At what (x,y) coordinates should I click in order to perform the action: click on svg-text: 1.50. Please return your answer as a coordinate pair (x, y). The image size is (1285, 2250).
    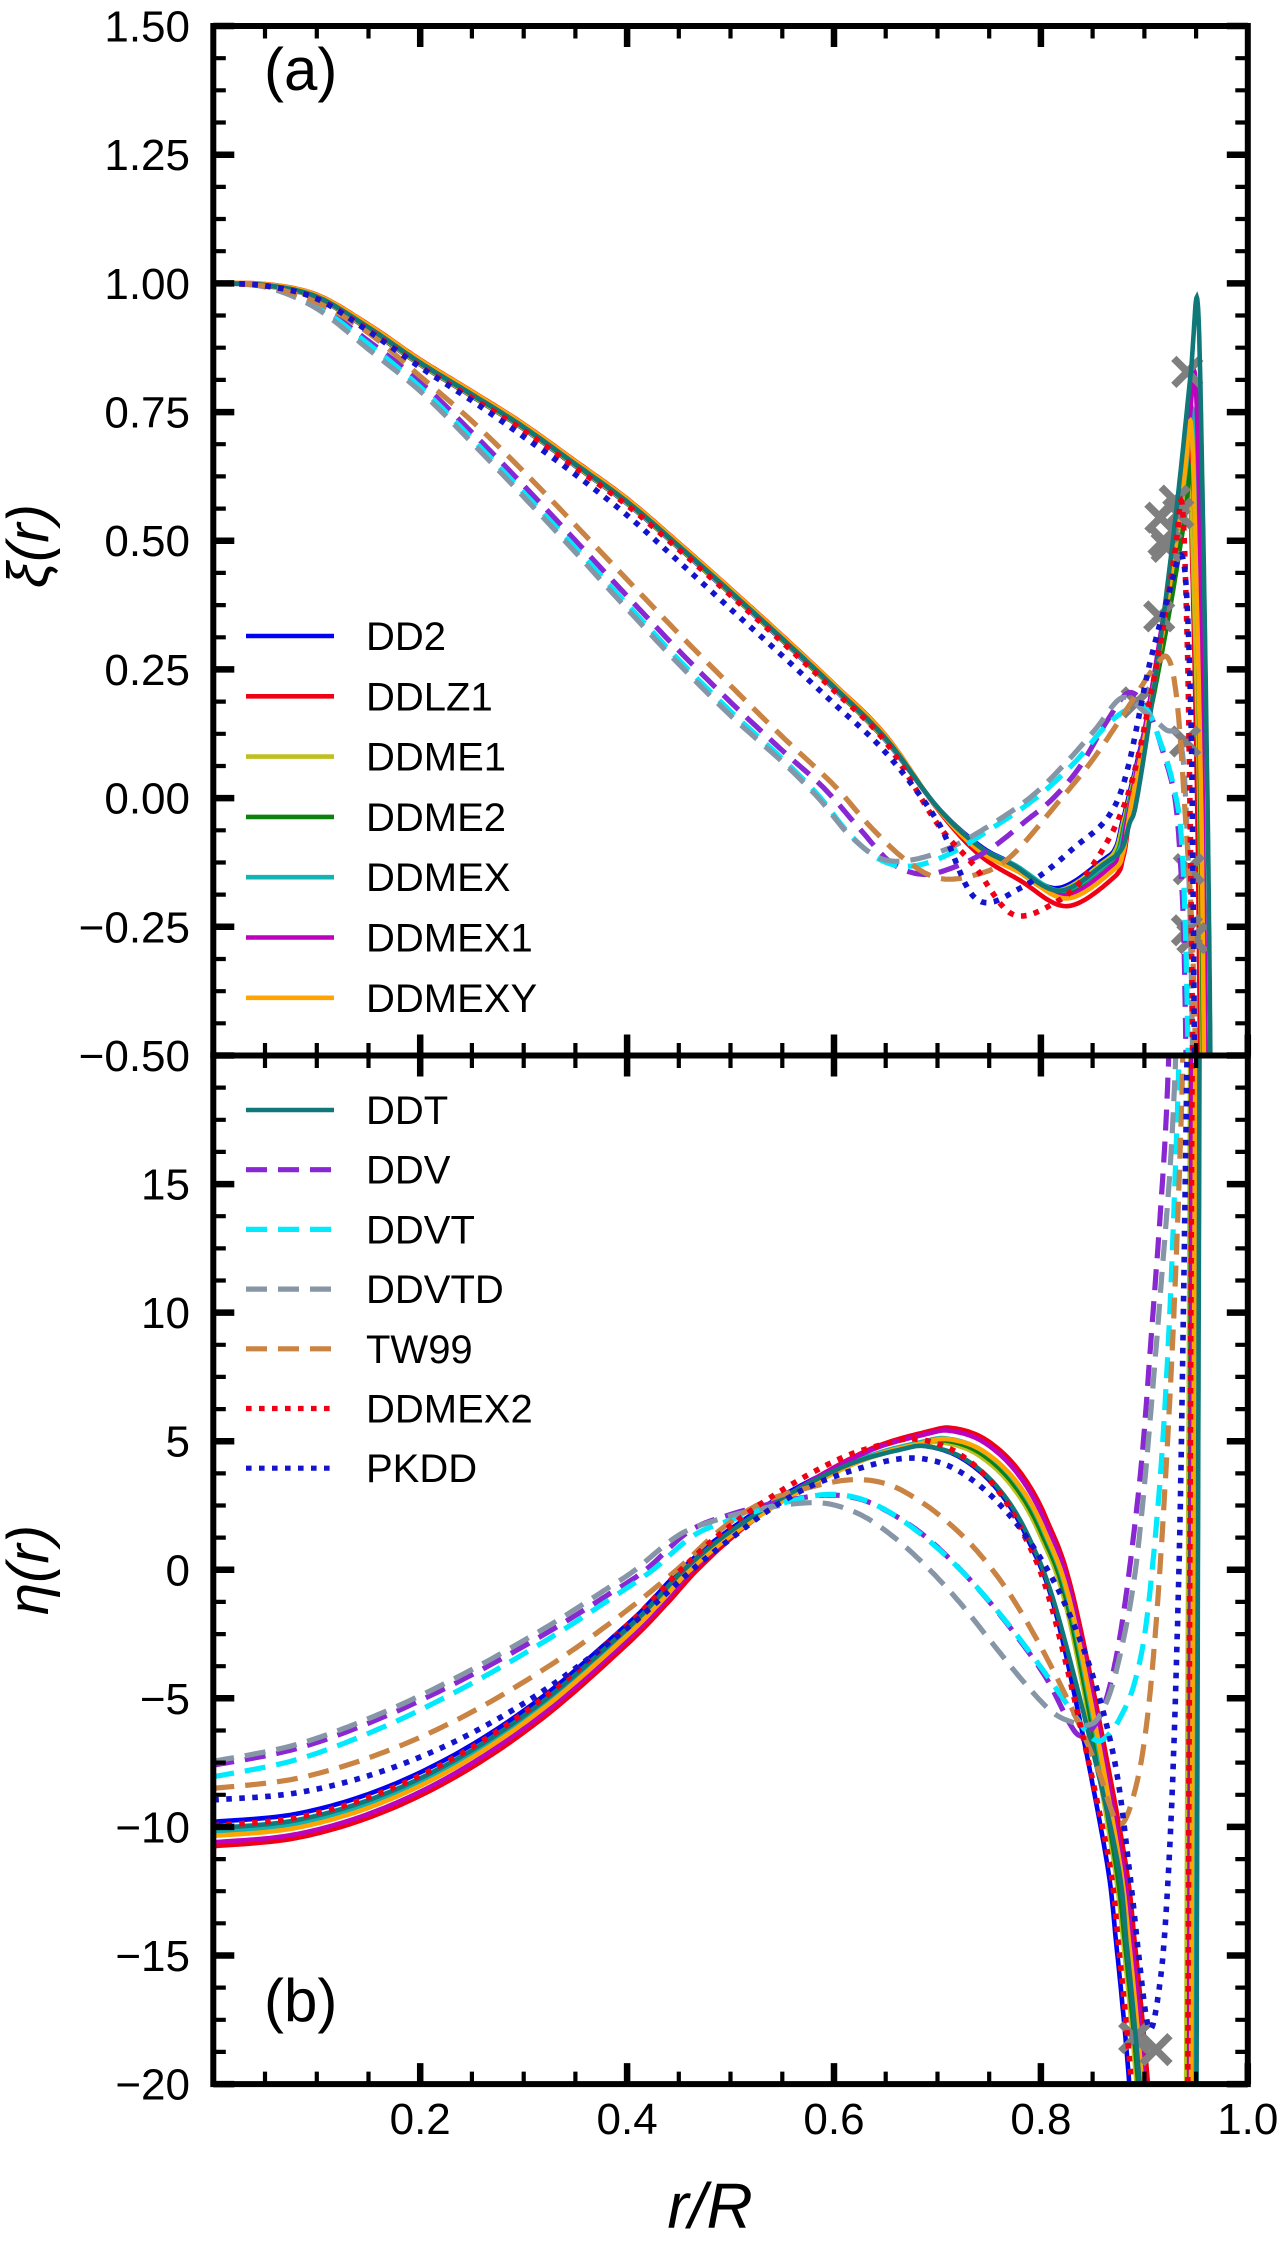
    Looking at the image, I should click on (147, 27).